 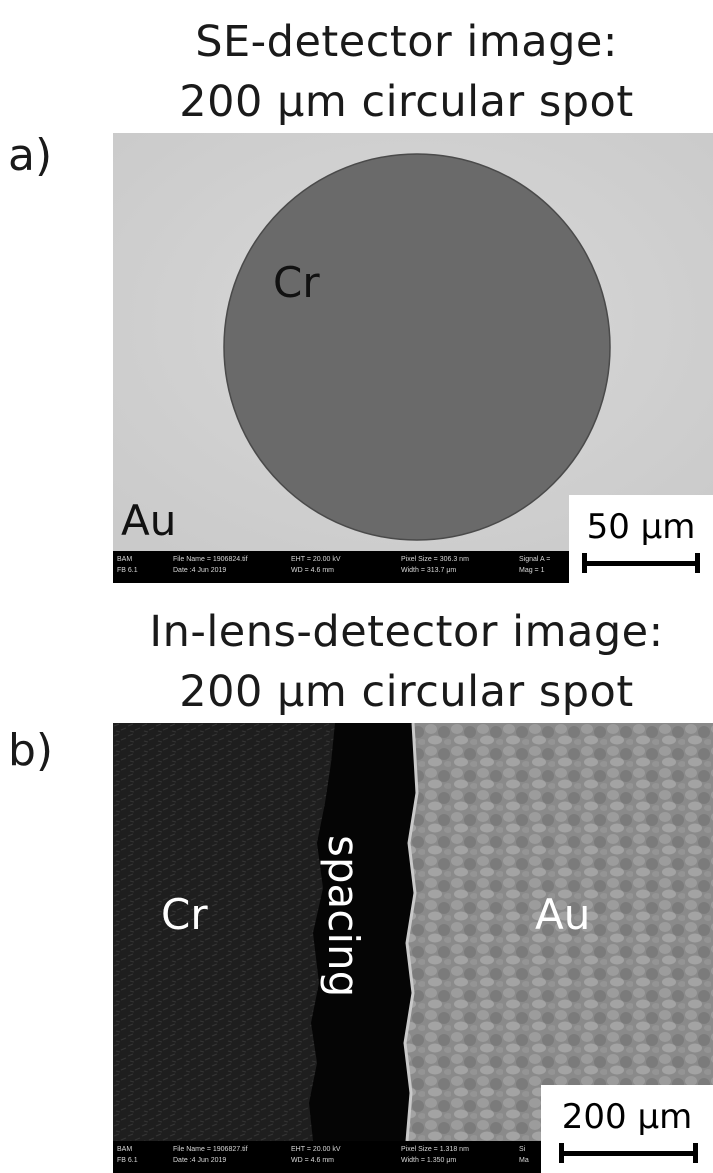 I want to click on in-lens-scale-bar-label: 200 μm, so click(x=627, y=1117).